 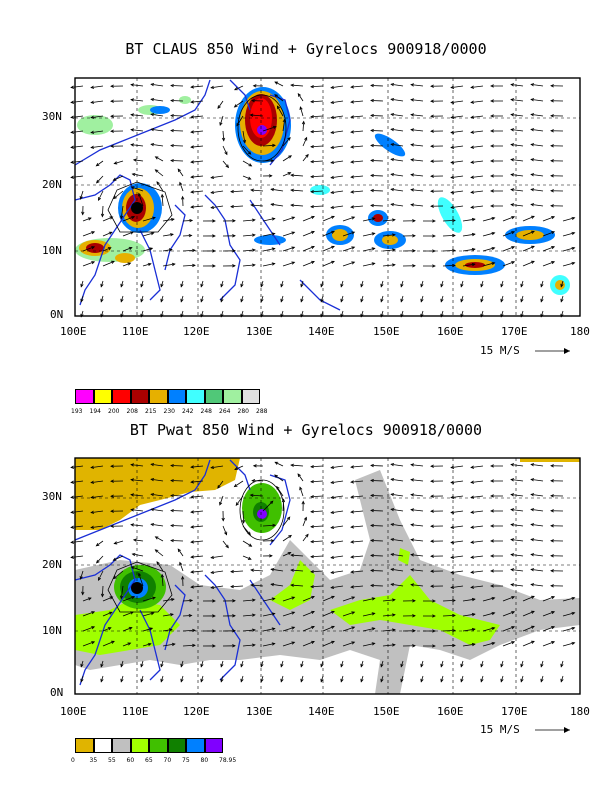 I want to click on panel1-ytick-0n: 0N, so click(x=57, y=314).